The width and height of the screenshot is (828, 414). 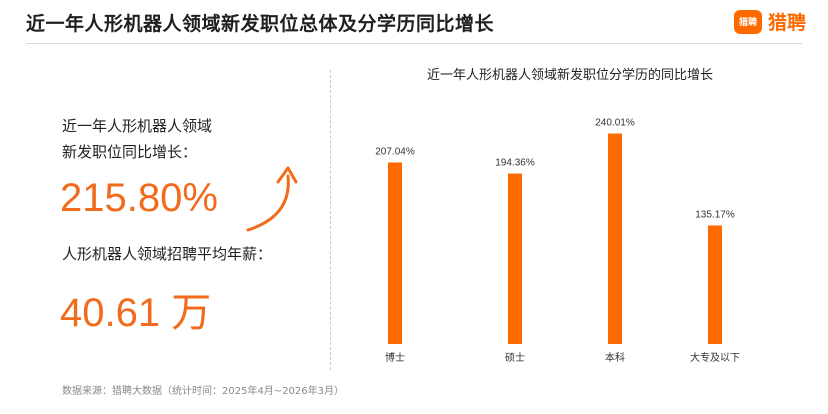 What do you see at coordinates (167, 254) in the screenshot?
I see `salary-label: 人形机器人领域招聘平均年薪：` at bounding box center [167, 254].